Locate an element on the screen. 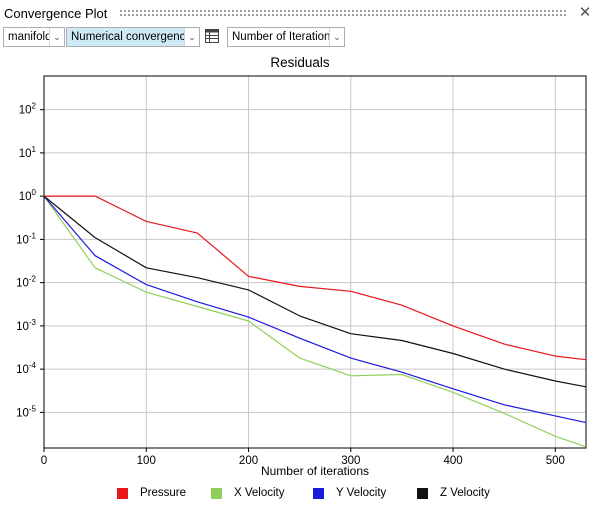 This screenshot has width=600, height=515. y-tick-label: 10⁻⁴ is located at coordinates (26, 368).